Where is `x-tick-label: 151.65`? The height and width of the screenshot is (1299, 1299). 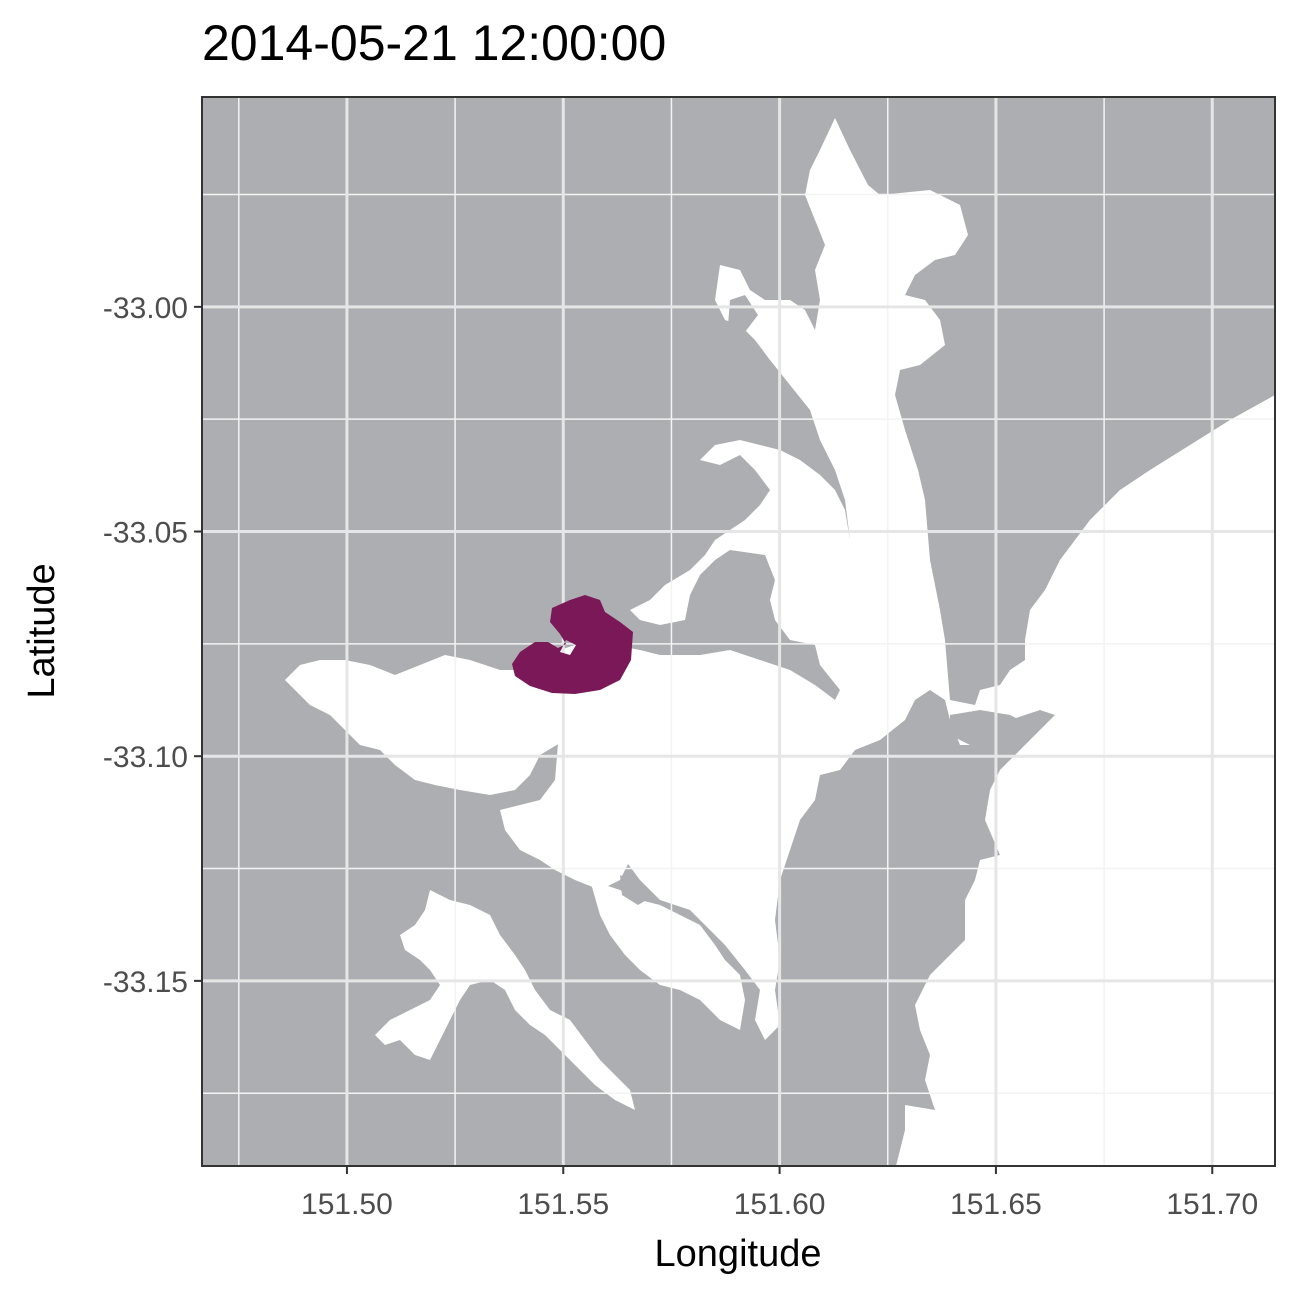 x-tick-label: 151.65 is located at coordinates (996, 1204).